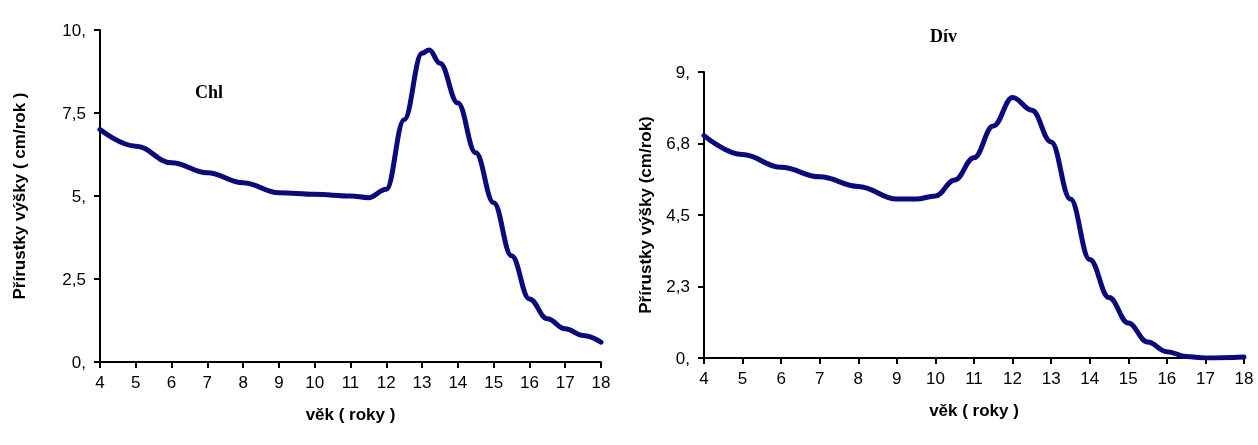  Describe the element at coordinates (682, 72) in the screenshot. I see `y-tick-label: 9,` at that location.